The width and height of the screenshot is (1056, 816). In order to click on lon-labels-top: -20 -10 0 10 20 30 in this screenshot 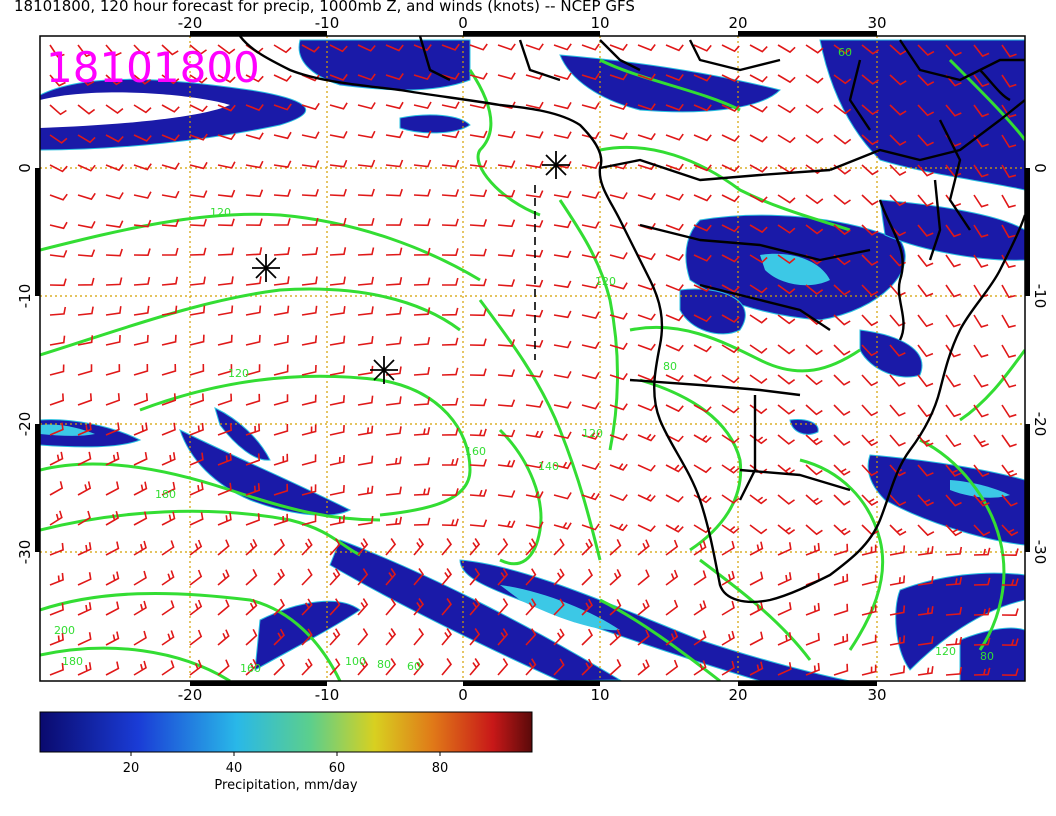, I will do `click(532, 23)`.